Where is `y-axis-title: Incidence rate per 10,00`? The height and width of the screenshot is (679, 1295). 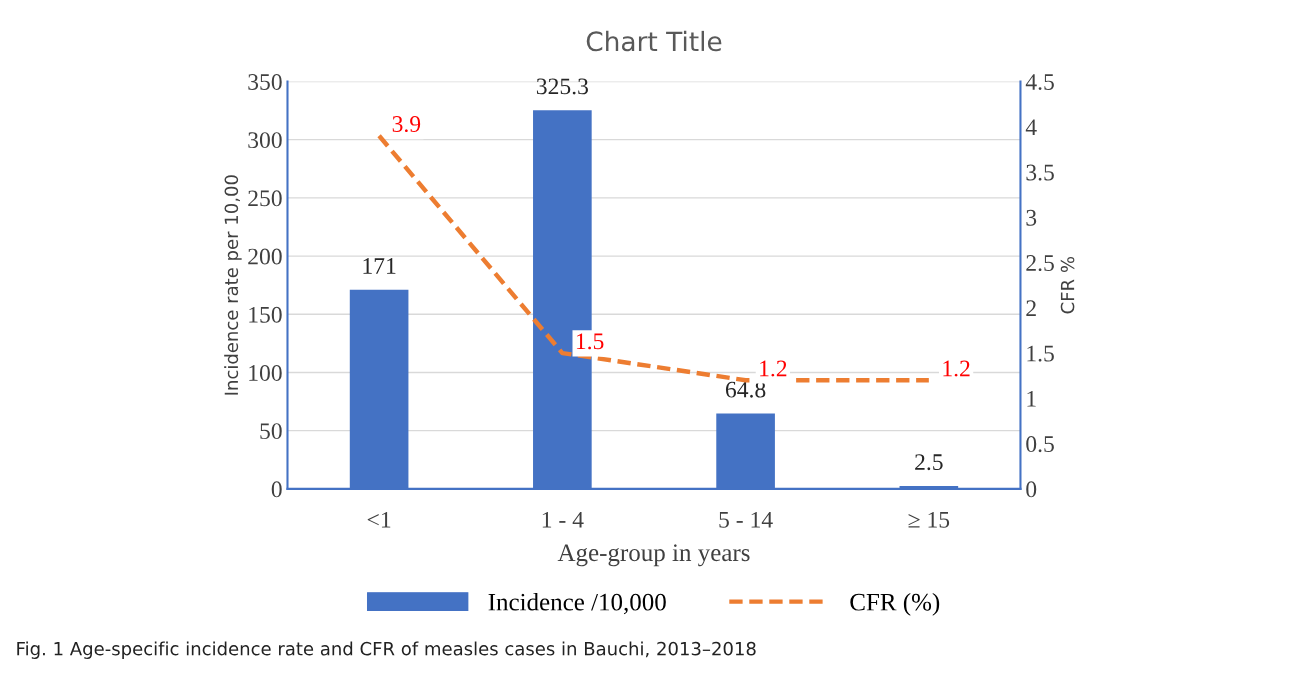 y-axis-title: Incidence rate per 10,00 is located at coordinates (233, 285).